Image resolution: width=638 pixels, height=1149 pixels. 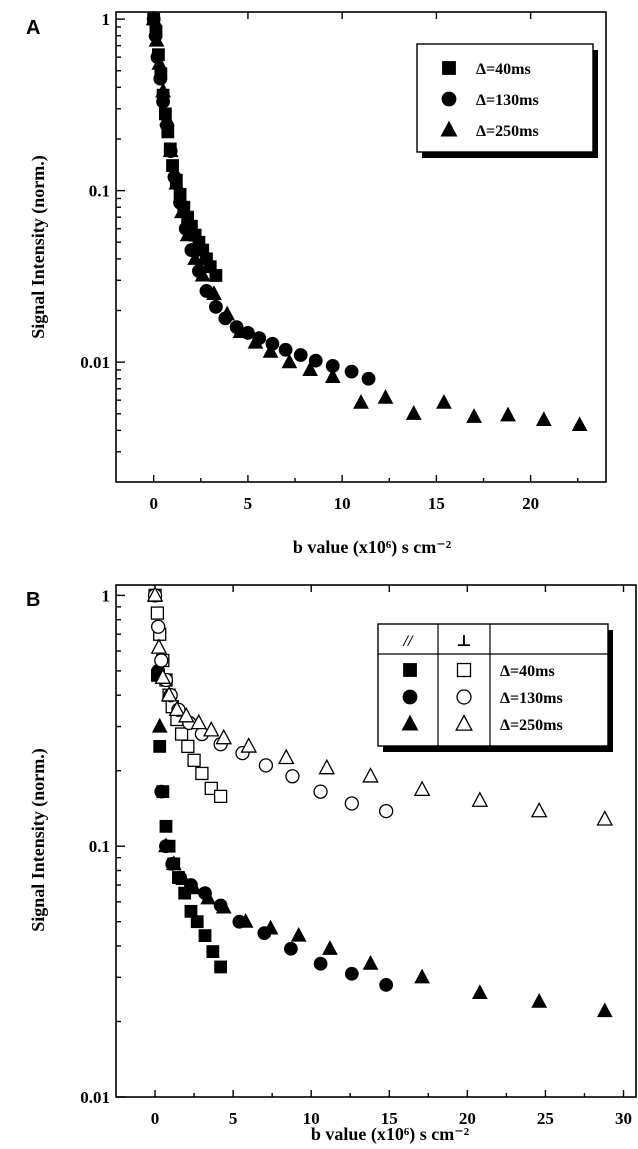 I want to click on y-tick-label-a-0: 1, so click(x=106, y=19).